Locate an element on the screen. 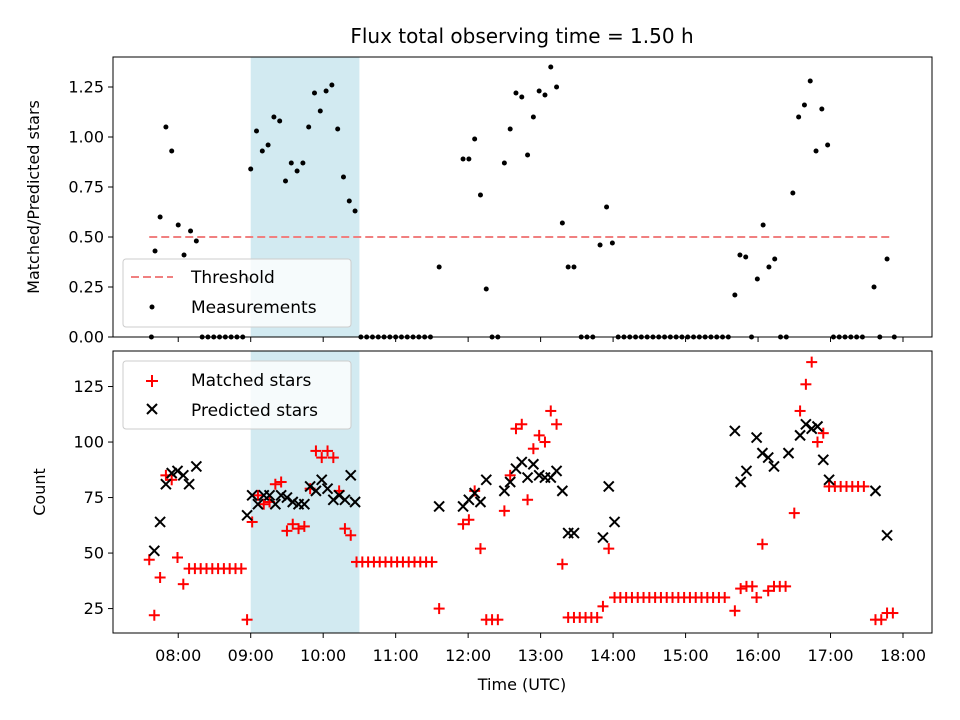 The height and width of the screenshot is (720, 960). legend-measurements-swatch is located at coordinates (152, 307).